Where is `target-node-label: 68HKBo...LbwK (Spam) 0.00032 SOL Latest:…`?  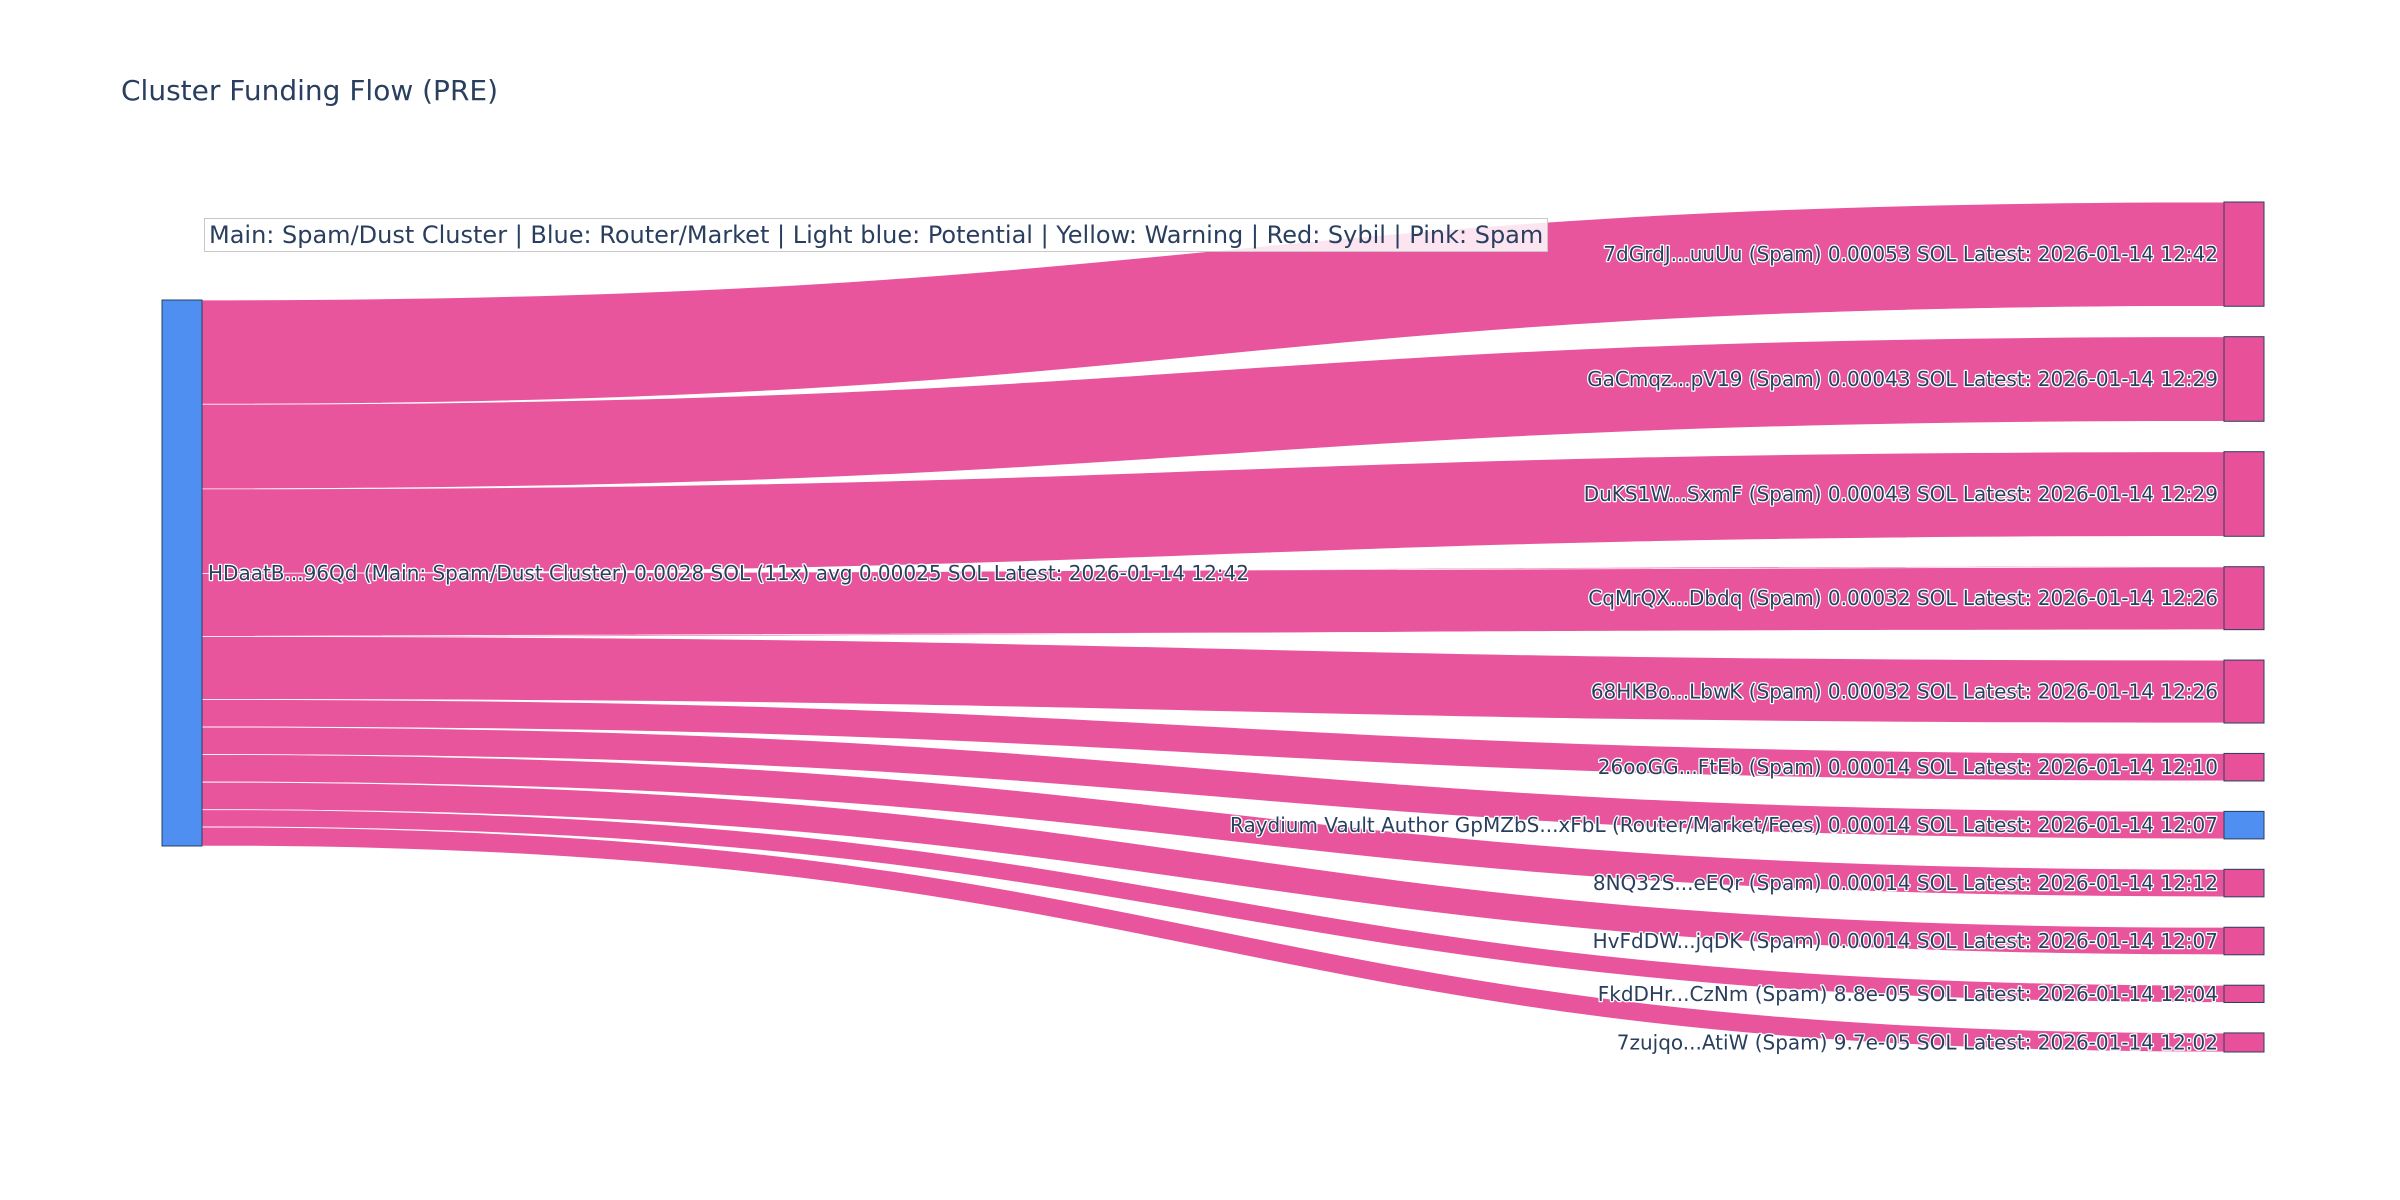 target-node-label: 68HKBo...LbwK (Spam) 0.00032 SOL Latest:… is located at coordinates (1904, 692).